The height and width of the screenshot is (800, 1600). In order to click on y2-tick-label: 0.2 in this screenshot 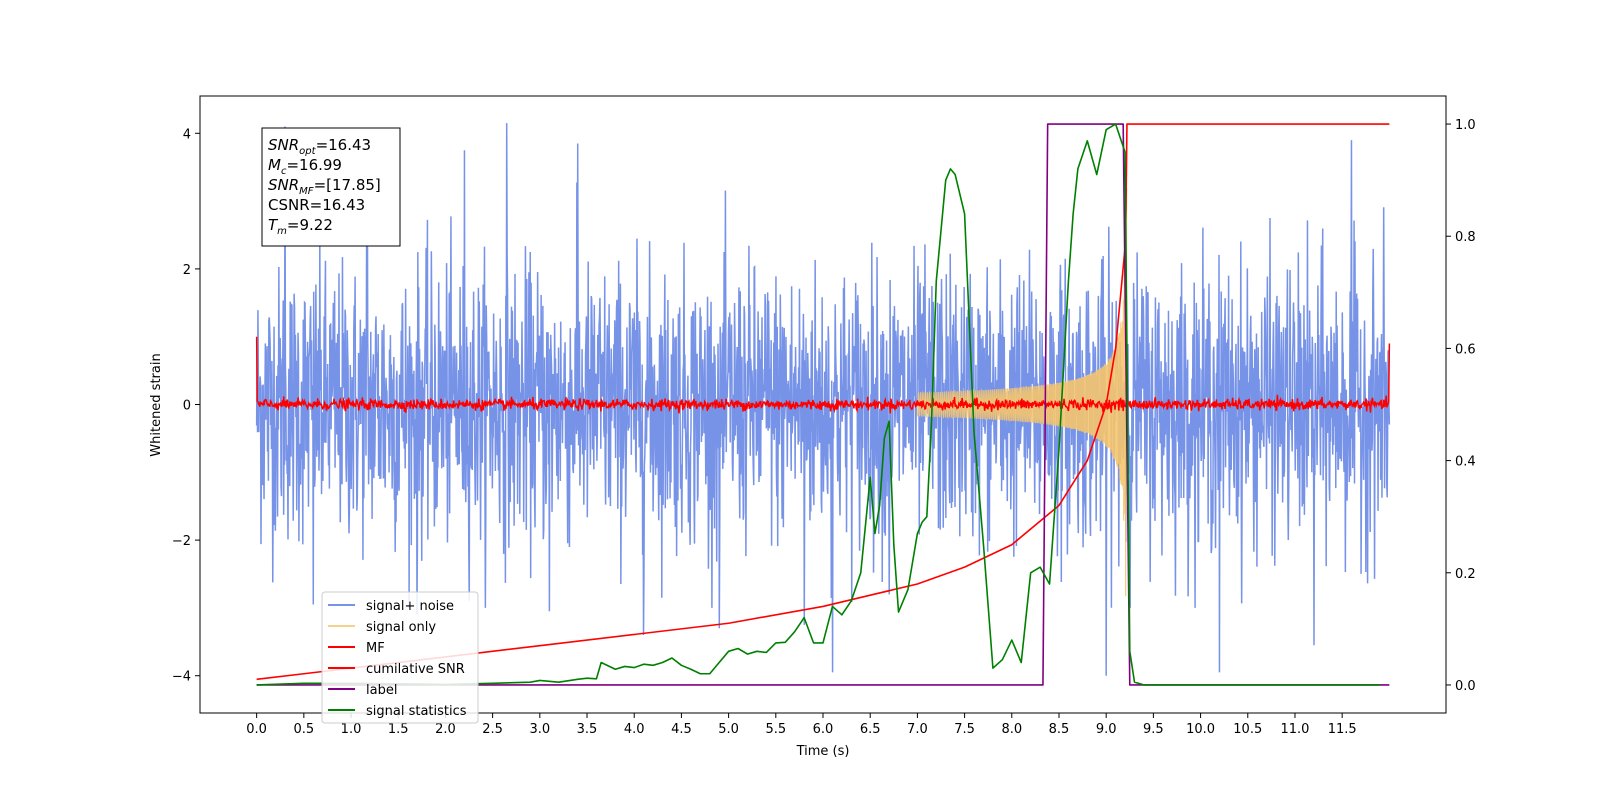, I will do `click(1465, 574)`.